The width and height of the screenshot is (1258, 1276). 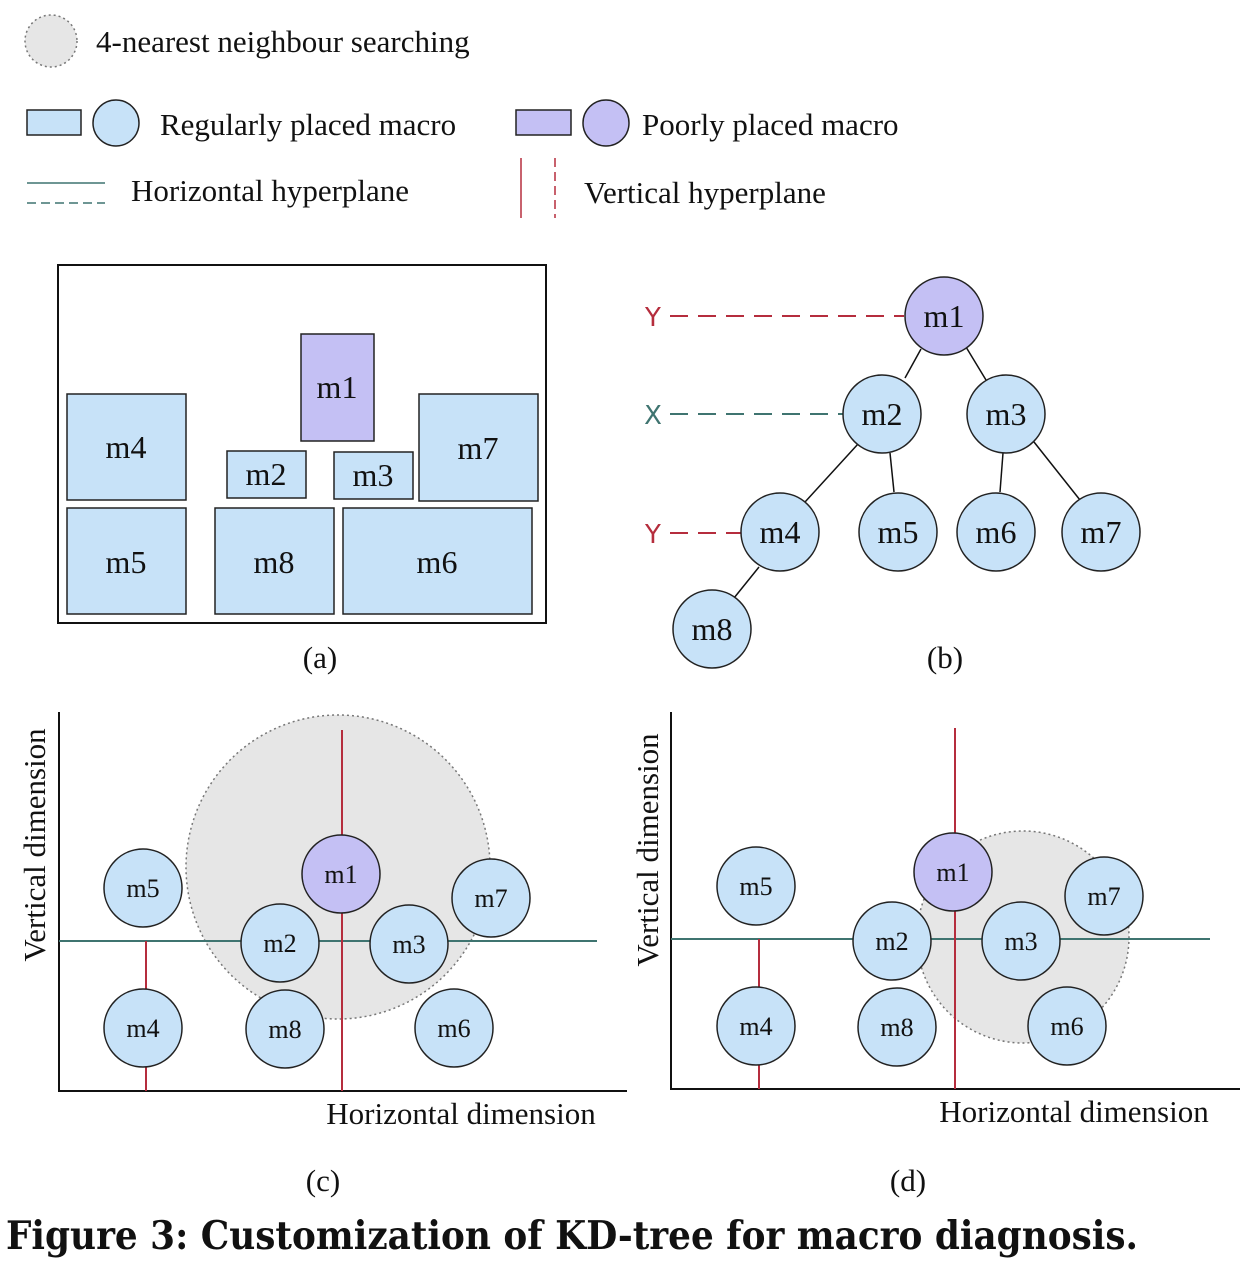 I want to click on panel-b-label: (b), so click(x=945, y=657).